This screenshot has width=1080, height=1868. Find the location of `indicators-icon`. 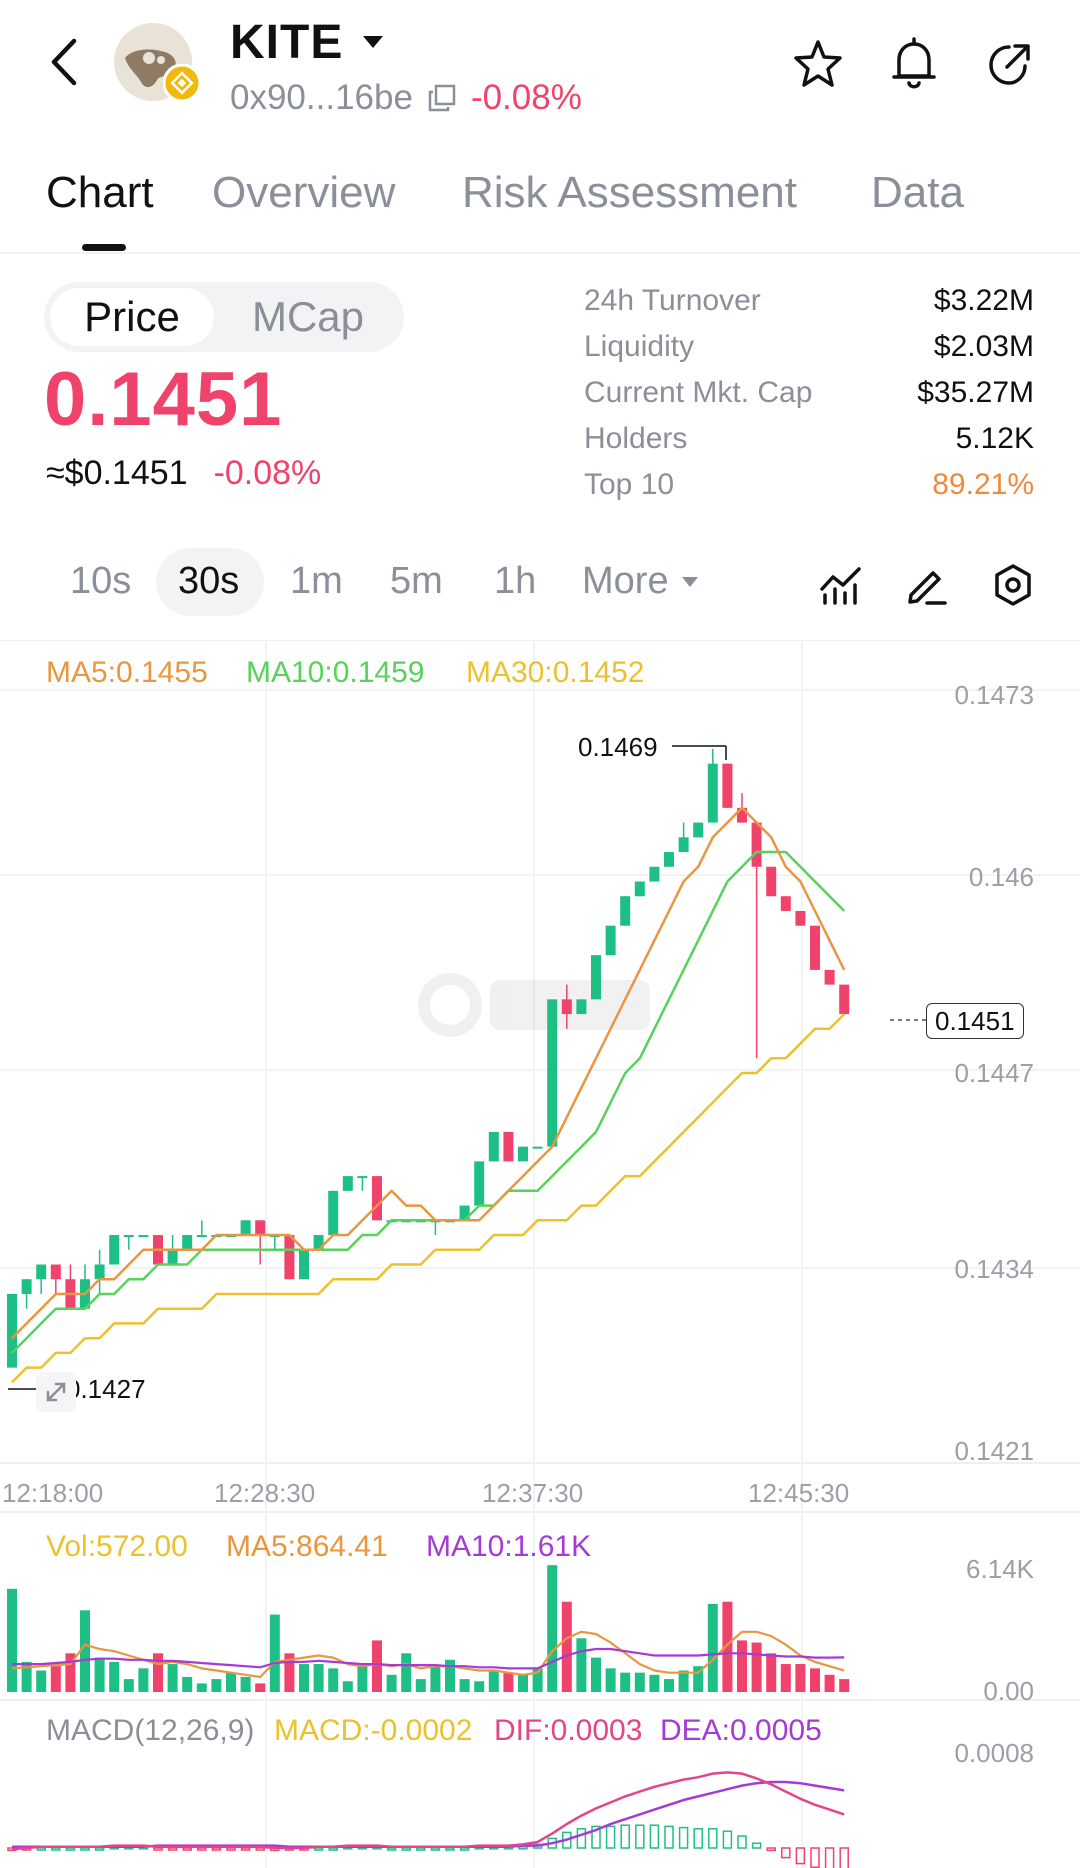

indicators-icon is located at coordinates (840, 586).